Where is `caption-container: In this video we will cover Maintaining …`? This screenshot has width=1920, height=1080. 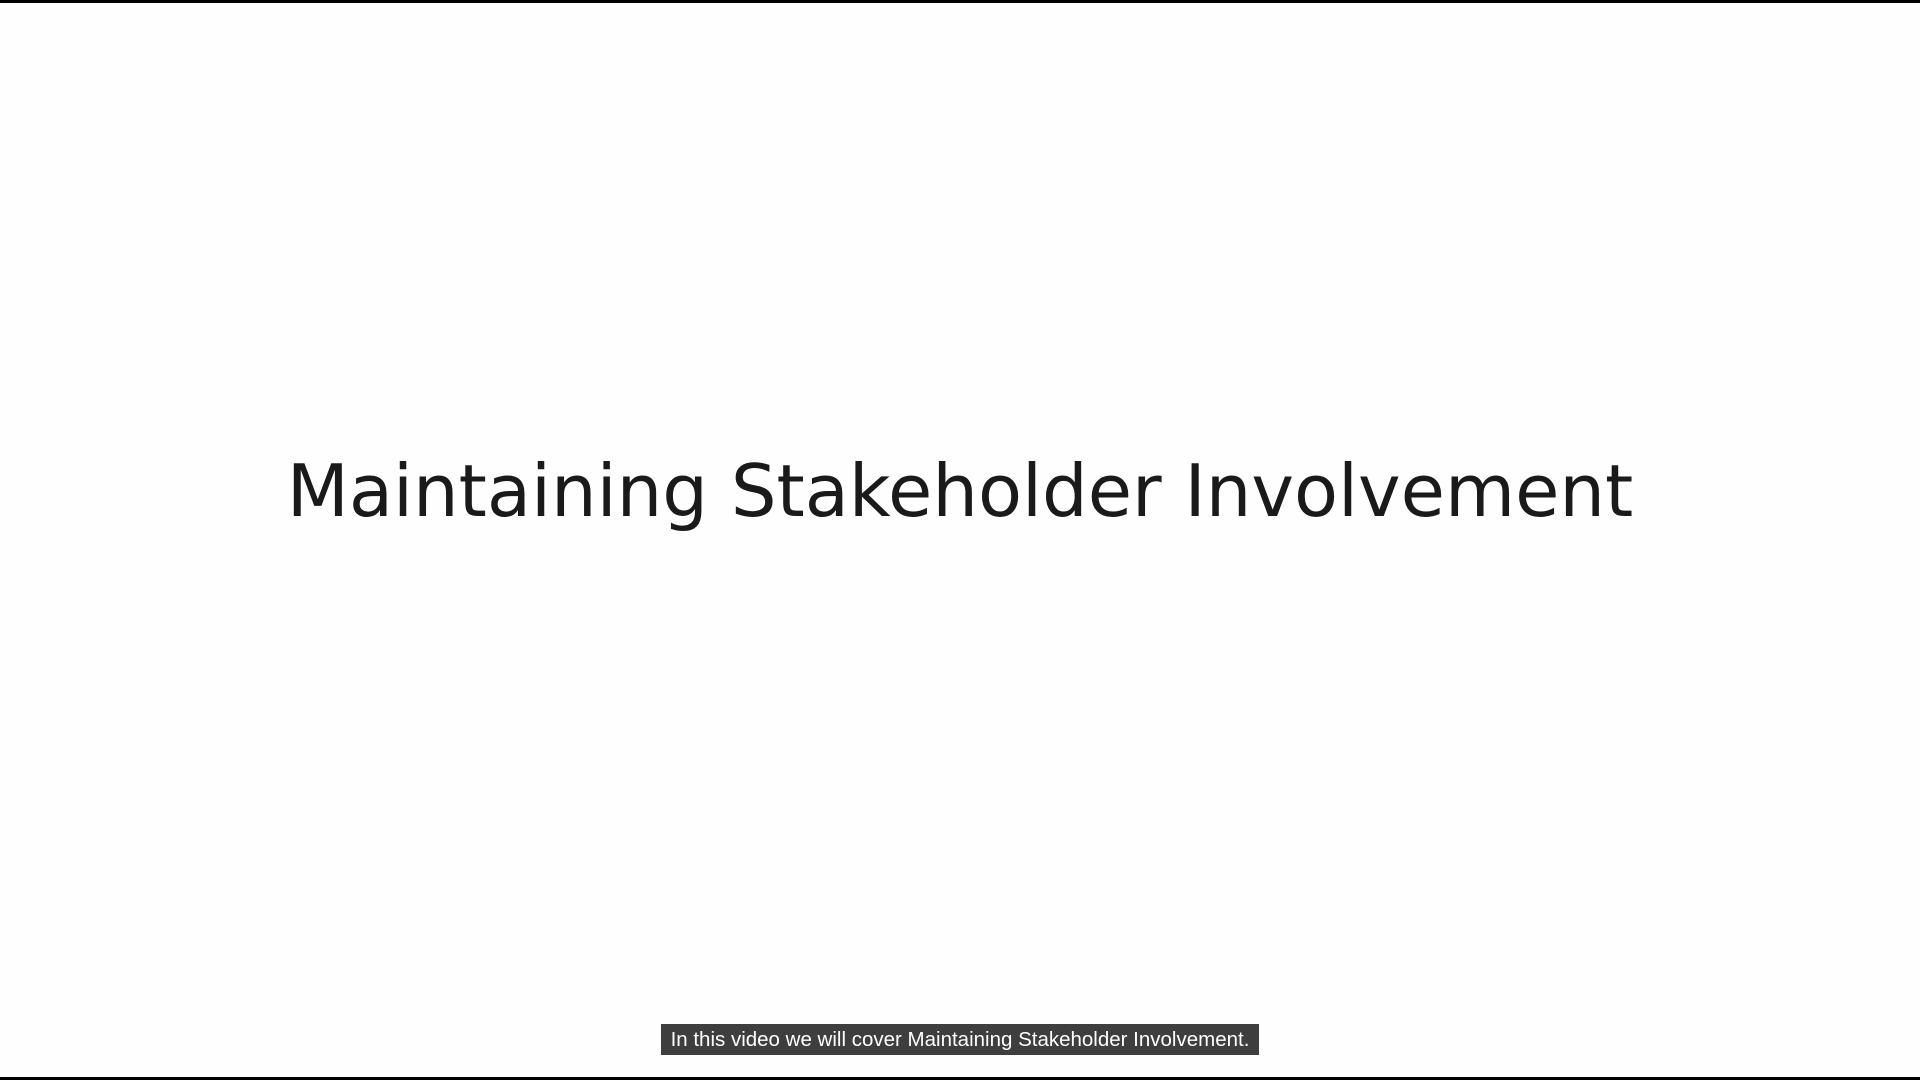
caption-container: In this video we will cover Maintaining … is located at coordinates (960, 1039).